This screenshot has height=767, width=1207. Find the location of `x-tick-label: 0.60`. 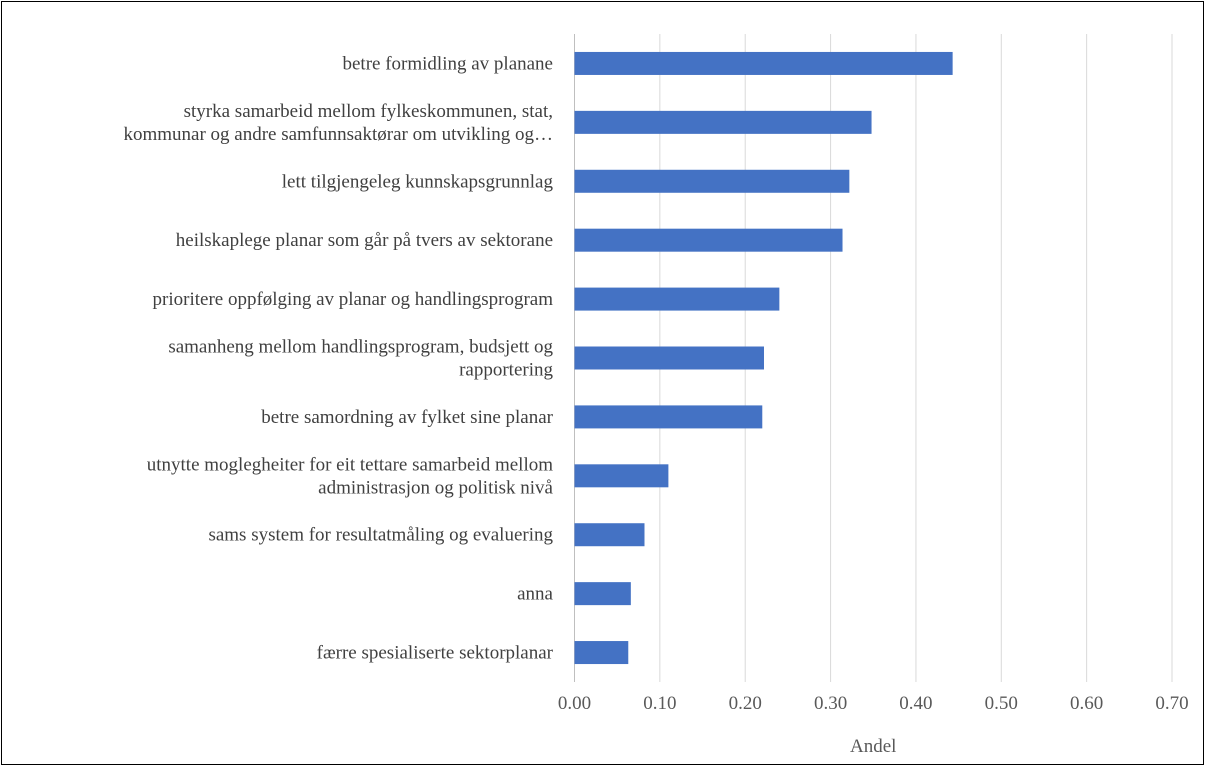

x-tick-label: 0.60 is located at coordinates (1086, 703).